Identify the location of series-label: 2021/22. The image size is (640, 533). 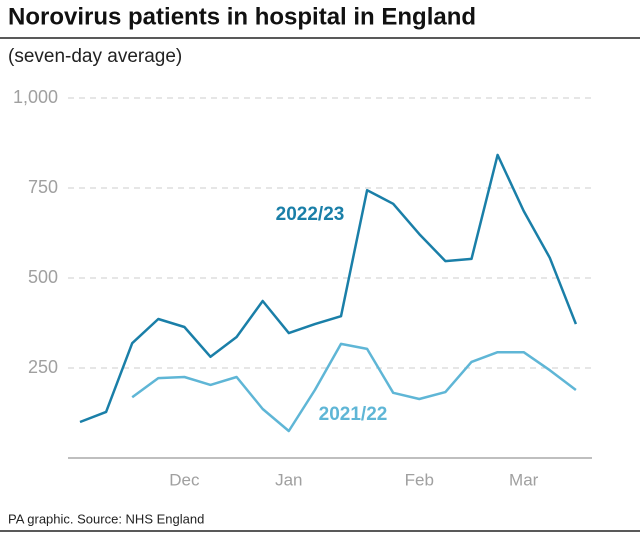
(353, 414).